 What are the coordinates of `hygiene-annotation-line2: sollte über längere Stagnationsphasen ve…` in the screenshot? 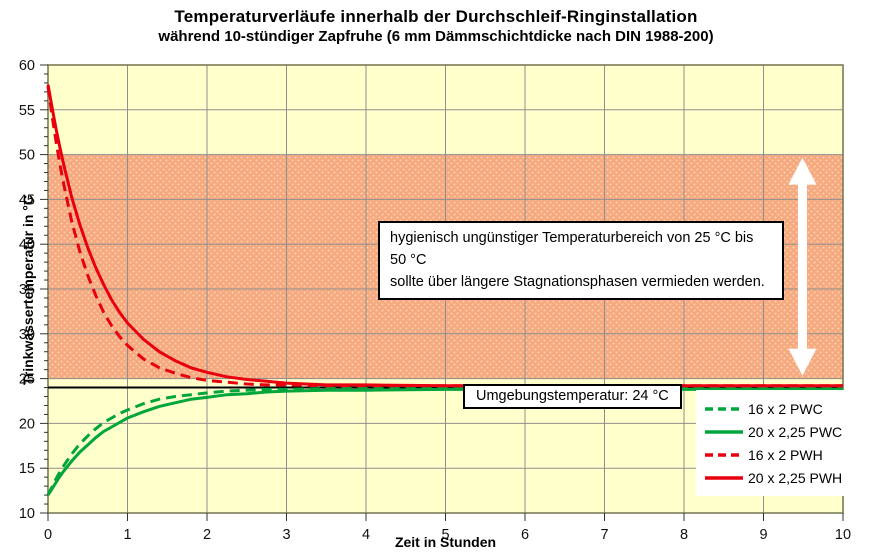 It's located at (577, 281).